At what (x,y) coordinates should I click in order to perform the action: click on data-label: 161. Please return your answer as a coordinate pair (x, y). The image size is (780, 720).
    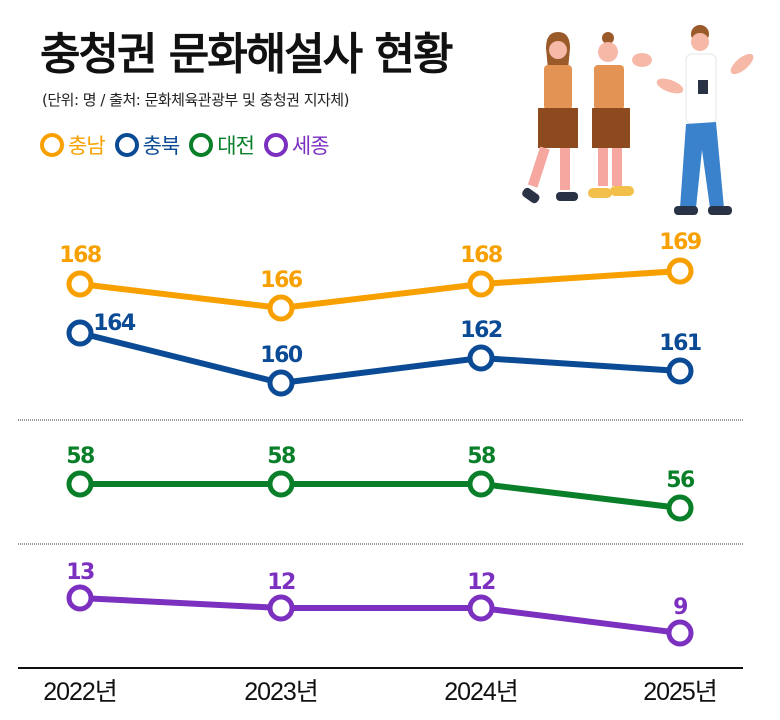
    Looking at the image, I should click on (680, 343).